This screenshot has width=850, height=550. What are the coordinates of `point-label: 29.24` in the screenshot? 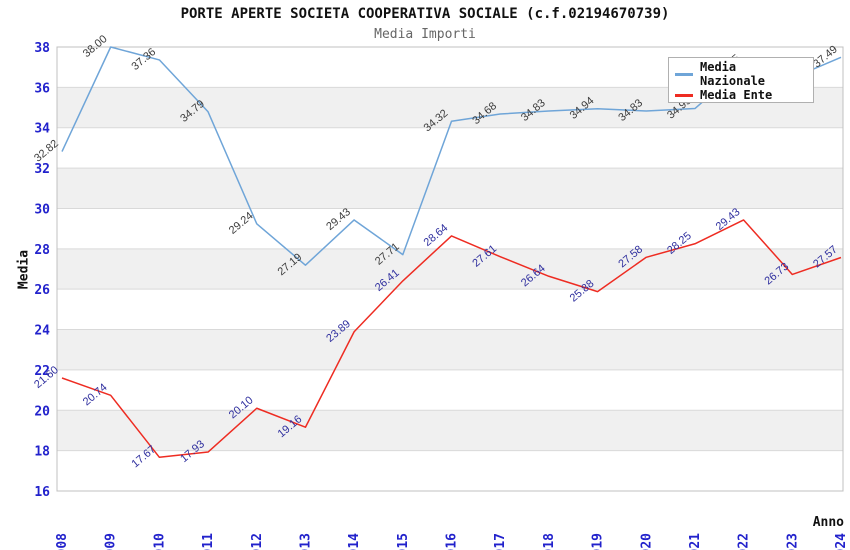 It's located at (241, 223).